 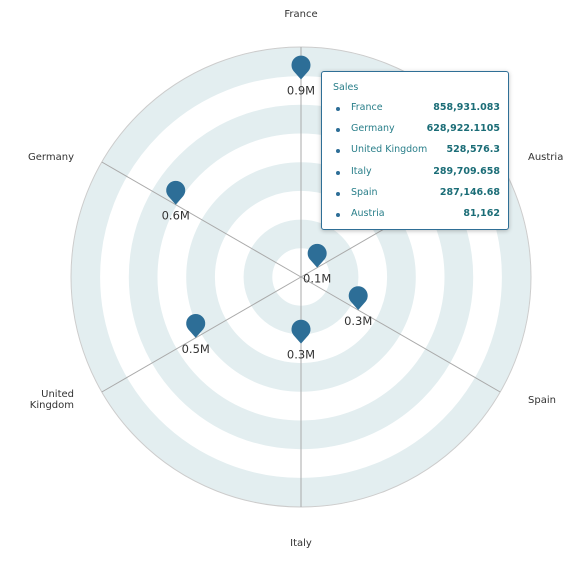 I want to click on axis-label-4: United Kingdom, so click(x=52, y=400).